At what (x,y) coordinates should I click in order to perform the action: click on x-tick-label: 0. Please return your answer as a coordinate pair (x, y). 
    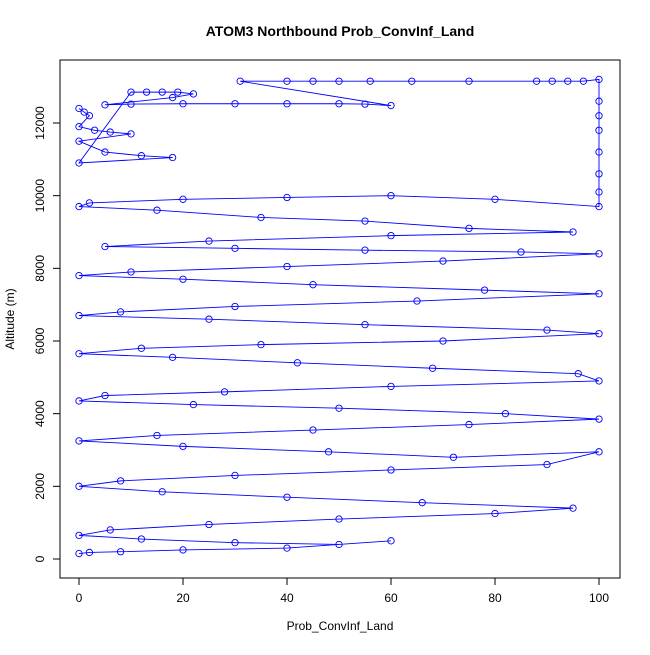
    Looking at the image, I should click on (79, 598).